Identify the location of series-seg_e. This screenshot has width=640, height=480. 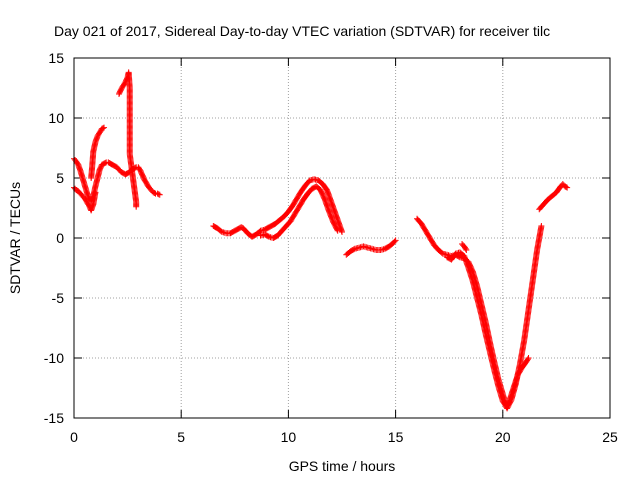
(277, 208).